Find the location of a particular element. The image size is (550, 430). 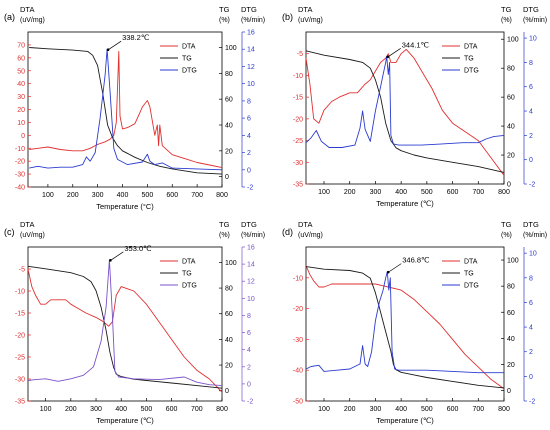

annotation-label: 353.0℃ is located at coordinates (138, 248).